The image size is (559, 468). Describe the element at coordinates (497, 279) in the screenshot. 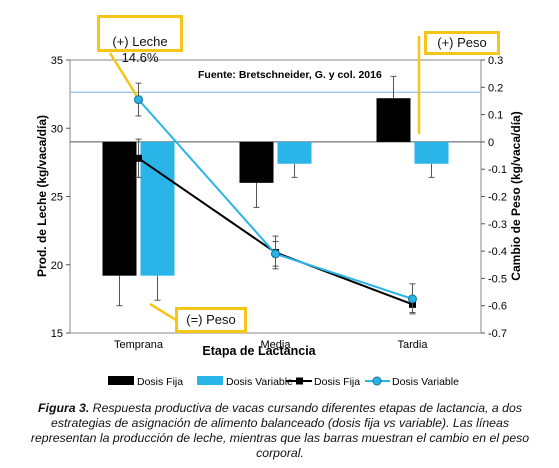

I see `y2-tick-label: -0.5` at that location.